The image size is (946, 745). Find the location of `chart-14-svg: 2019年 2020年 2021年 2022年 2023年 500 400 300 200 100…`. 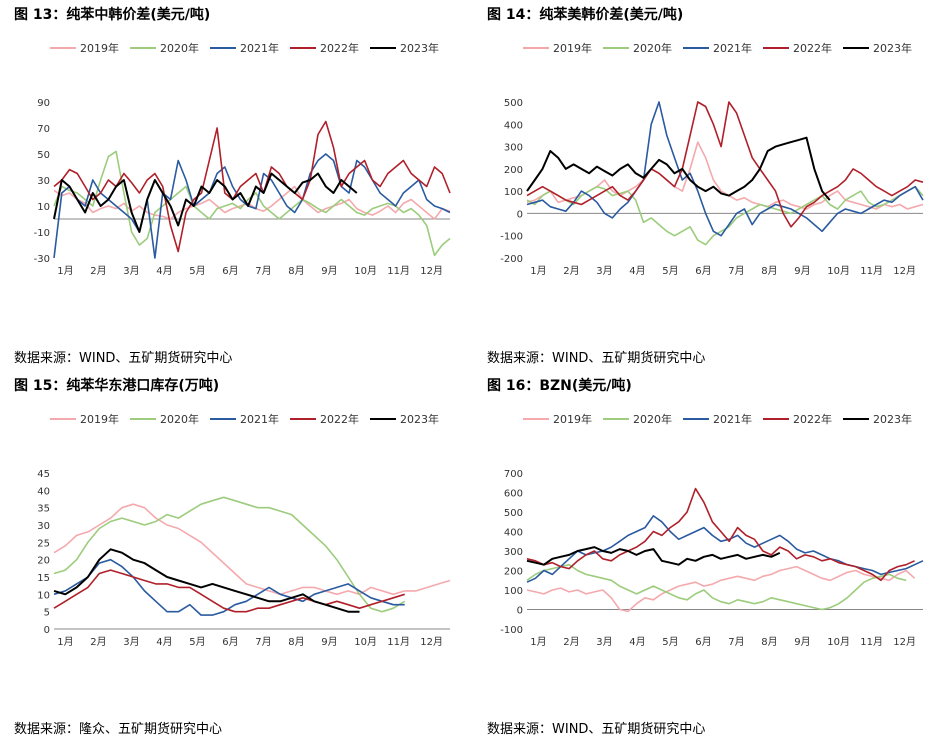

chart-14-svg: 2019年 2020年 2021年 2022年 2023年 500 400 300 200 100… is located at coordinates (712, 159).